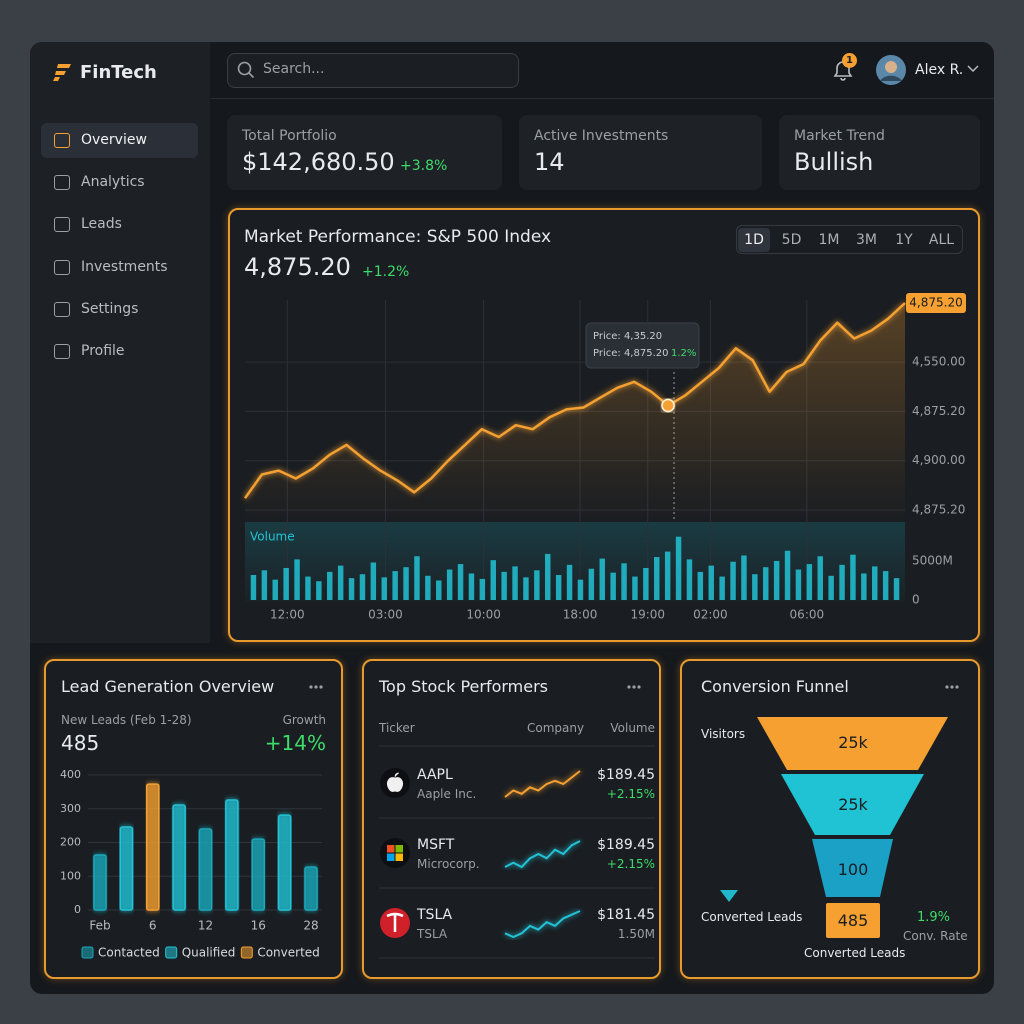  Describe the element at coordinates (852, 804) in the screenshot. I see `funnel-stage` at that location.